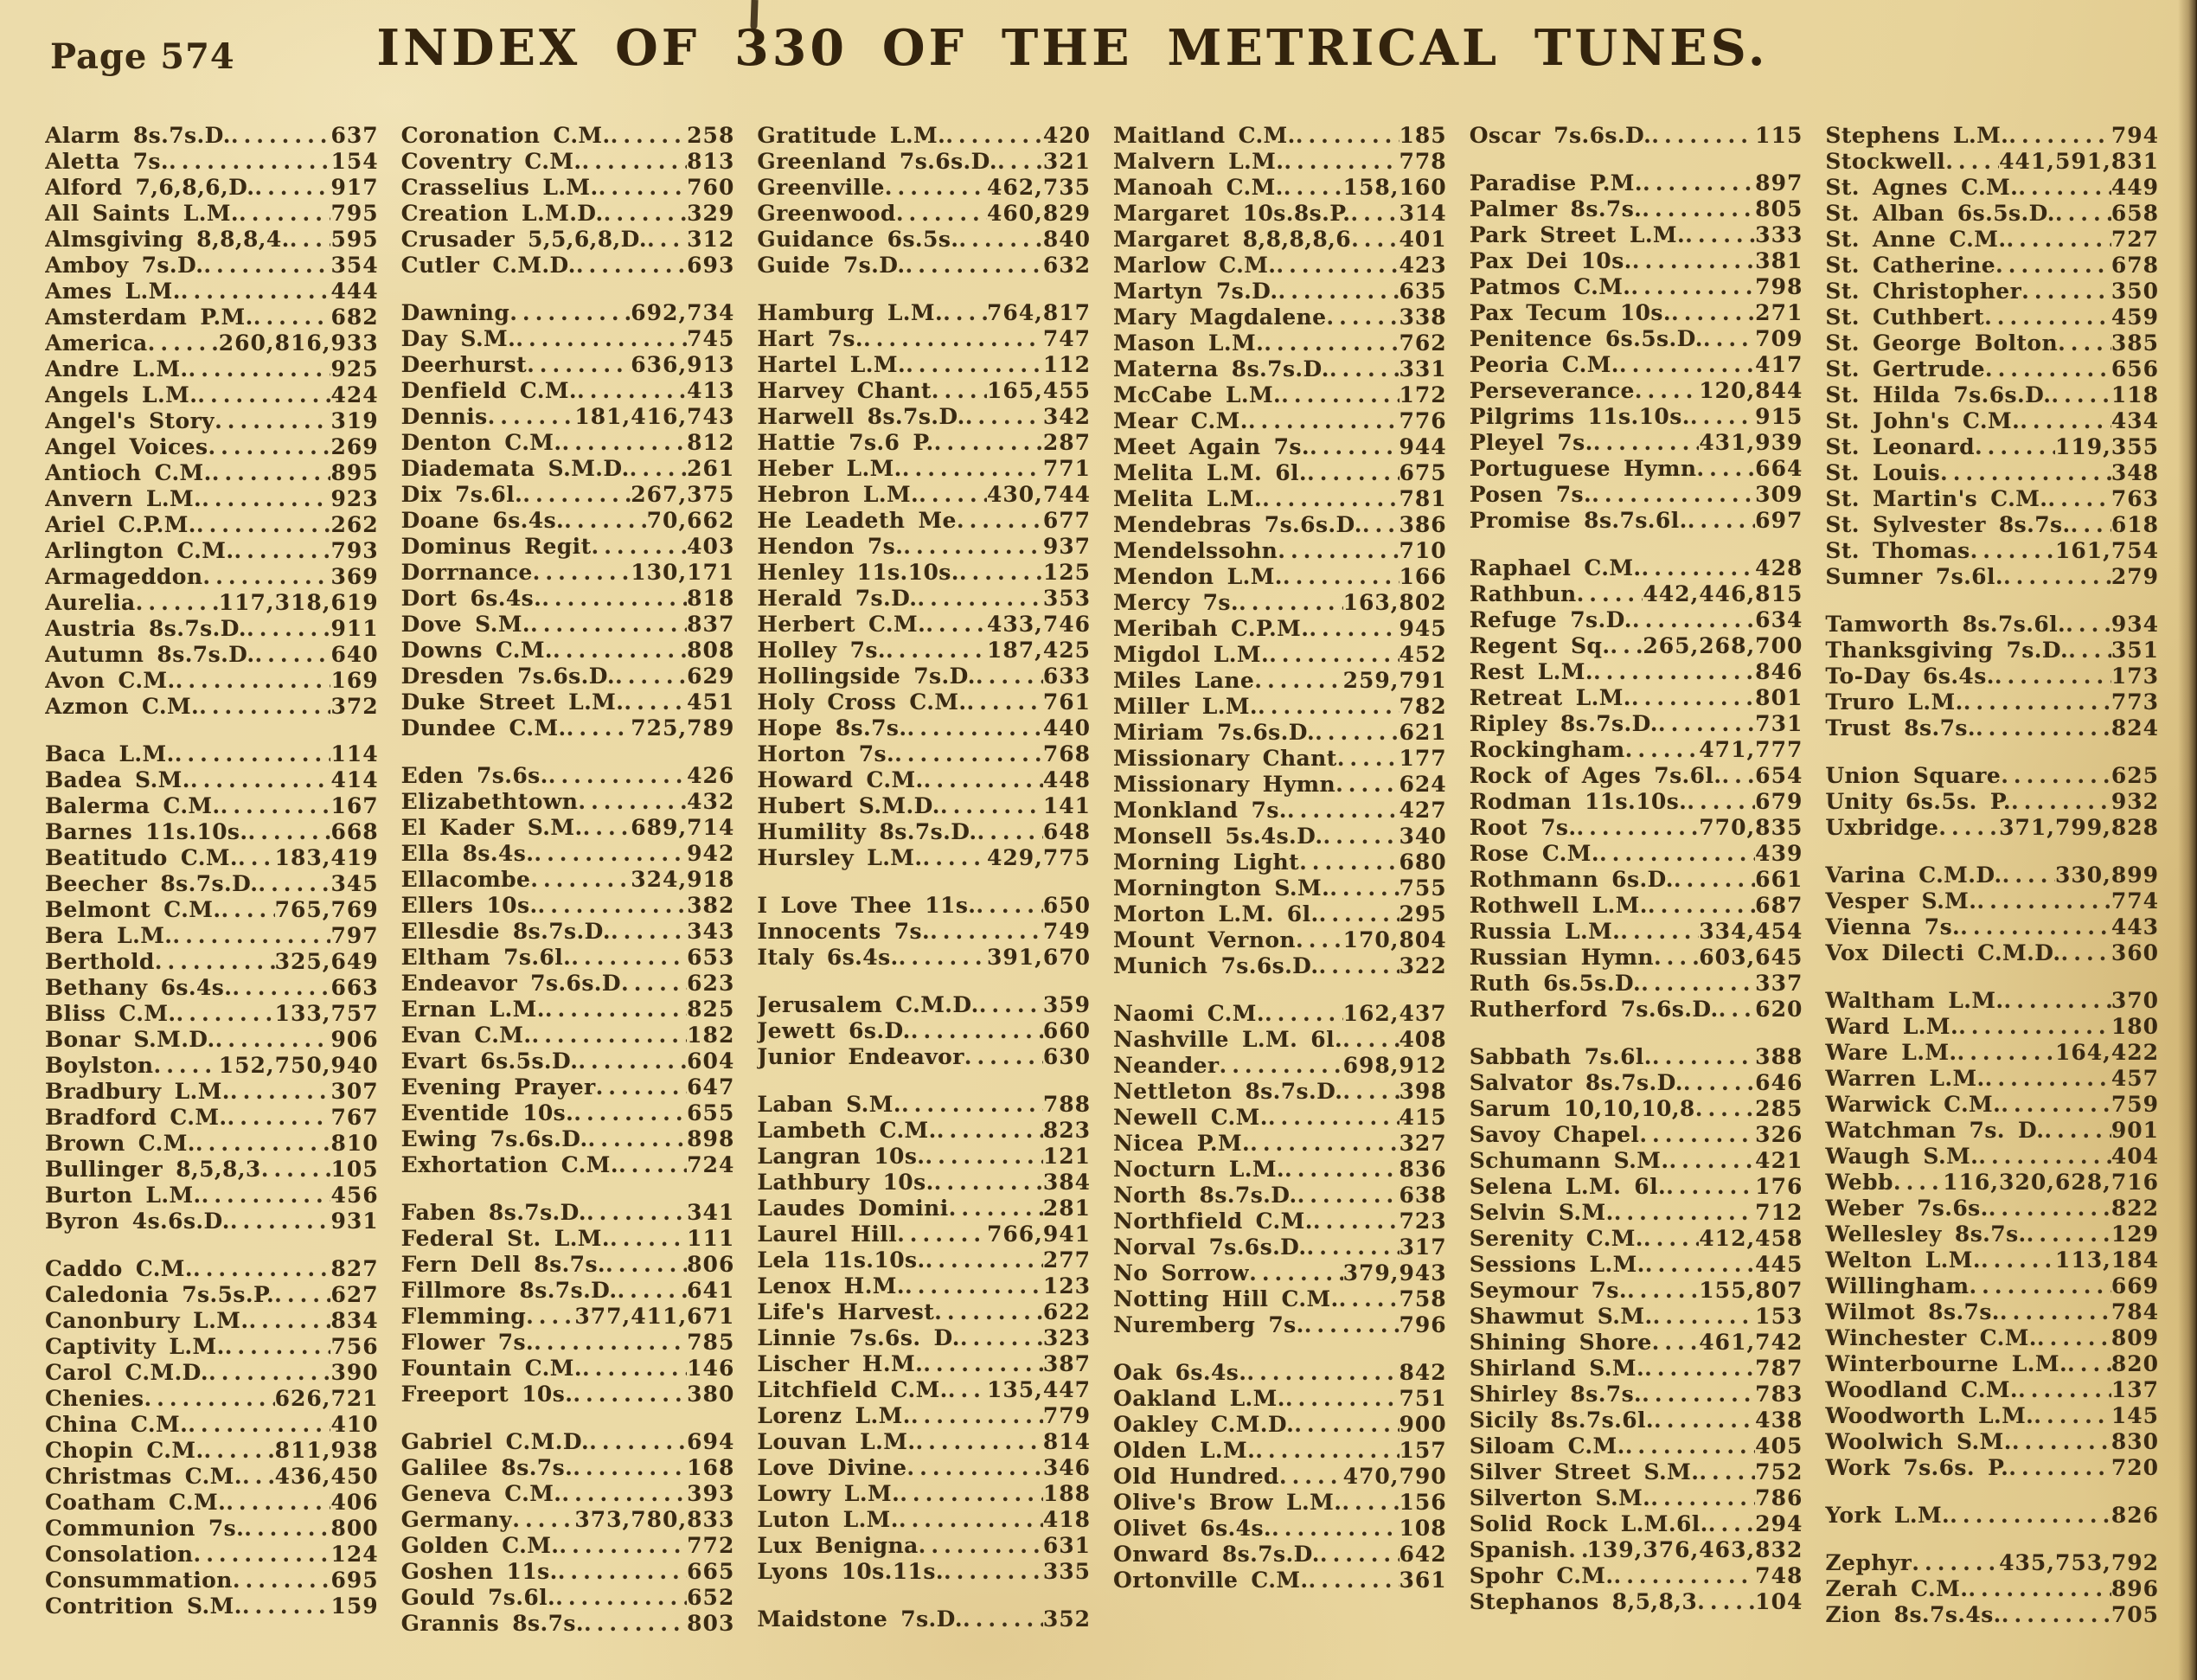 The width and height of the screenshot is (2197, 1680). Describe the element at coordinates (1547, 1446) in the screenshot. I see `tune-name: Siloam C.M.` at that location.